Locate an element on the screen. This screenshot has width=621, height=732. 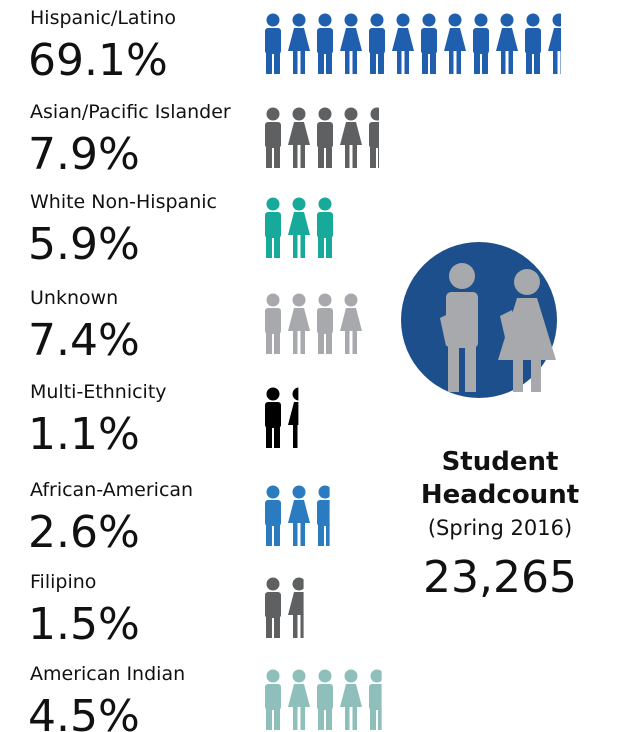
group-percent: 1.1% is located at coordinates (84, 434).